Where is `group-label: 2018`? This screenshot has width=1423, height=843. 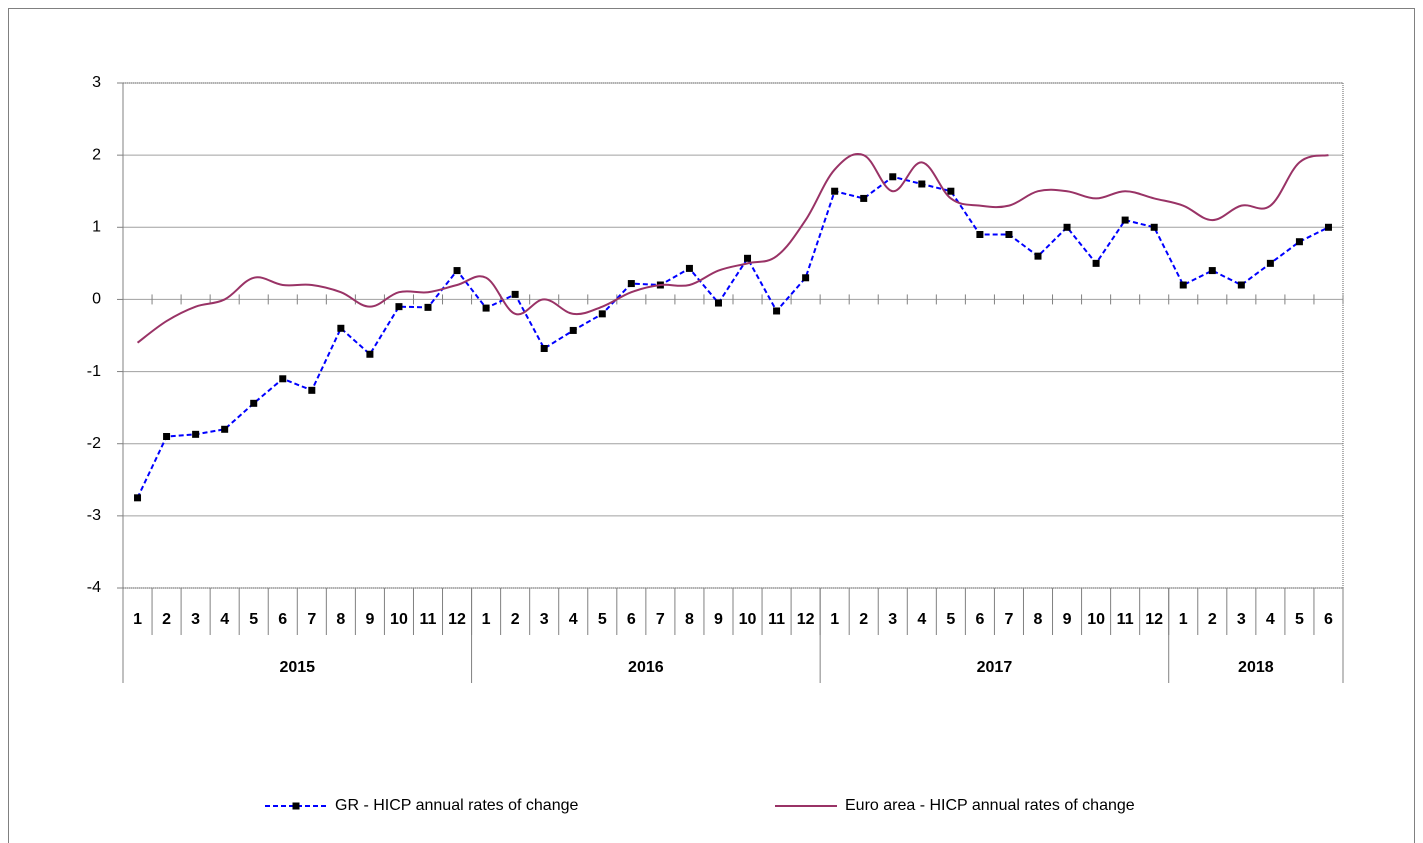
group-label: 2018 is located at coordinates (1256, 667).